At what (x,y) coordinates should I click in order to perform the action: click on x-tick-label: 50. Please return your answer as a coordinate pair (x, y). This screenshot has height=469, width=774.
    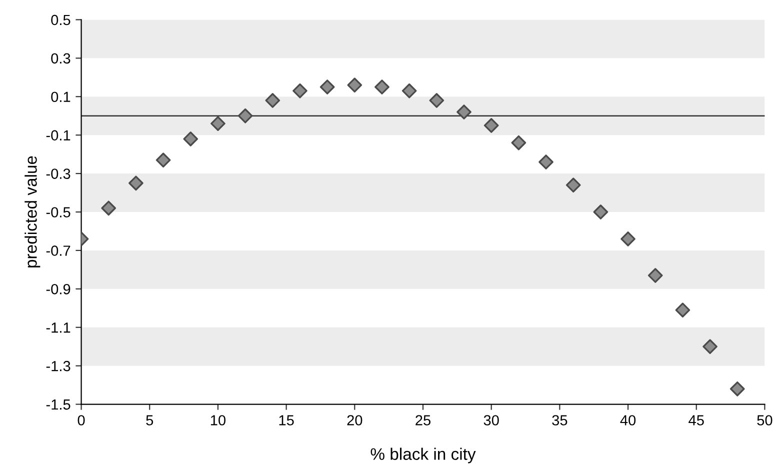
    Looking at the image, I should click on (764, 420).